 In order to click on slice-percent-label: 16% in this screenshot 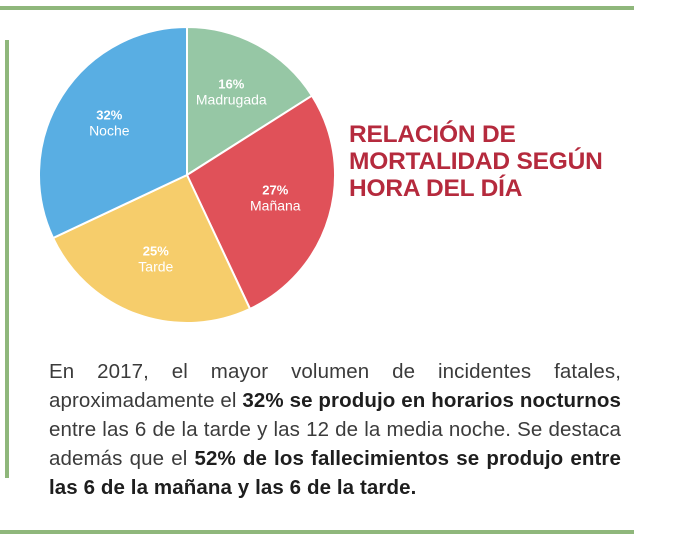, I will do `click(231, 83)`.